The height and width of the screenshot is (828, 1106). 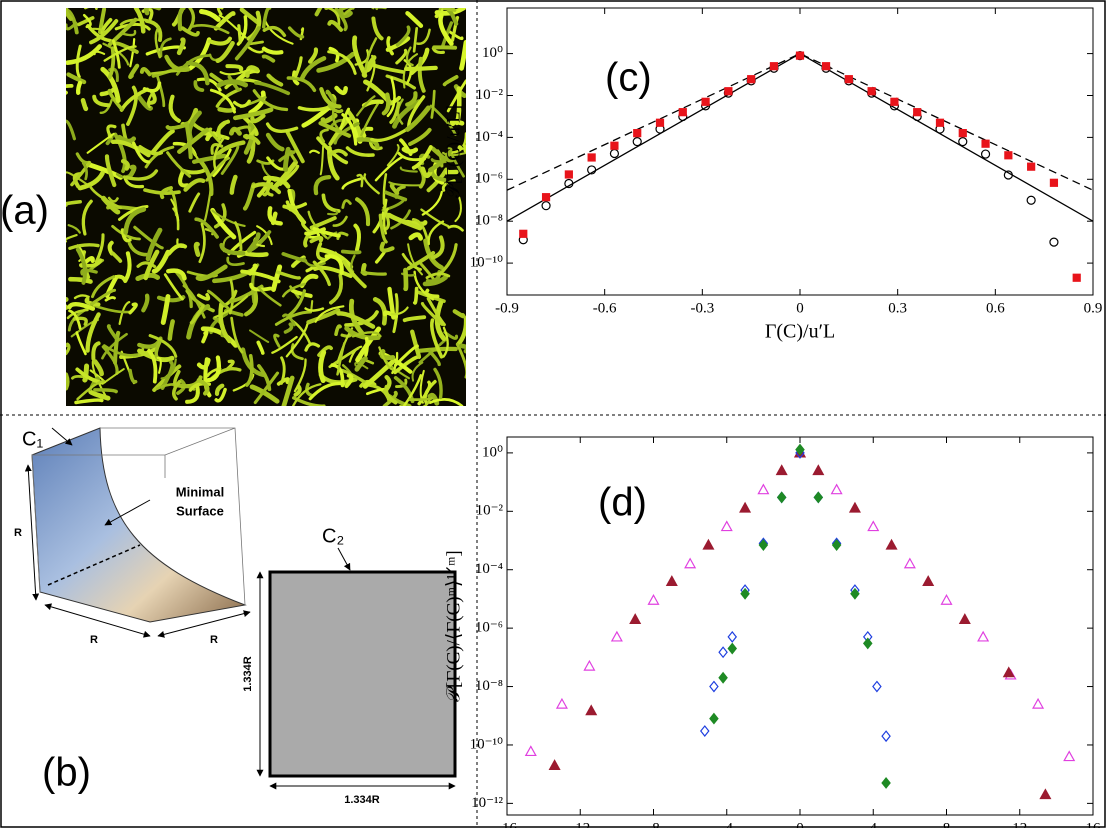 I want to click on x-tick-label: 0, so click(x=800, y=308).